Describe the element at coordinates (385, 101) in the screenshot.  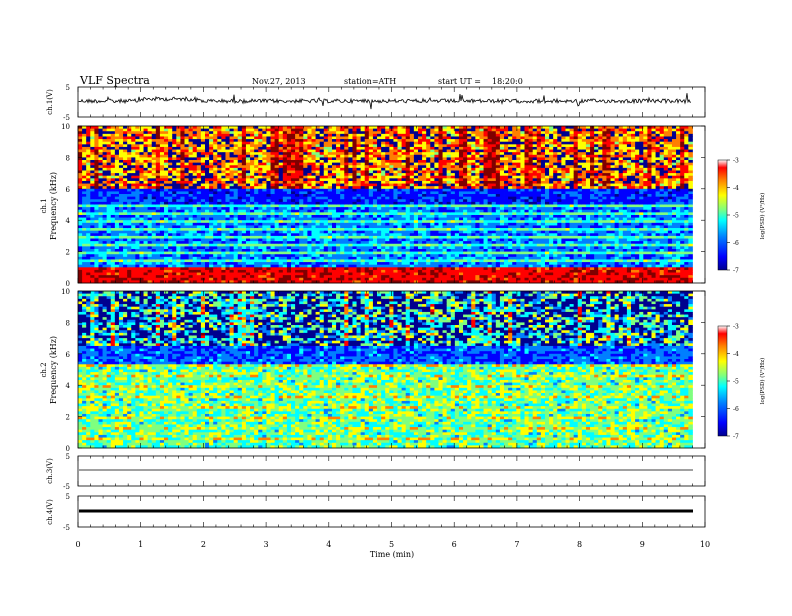
I see `ch1-waveform` at that location.